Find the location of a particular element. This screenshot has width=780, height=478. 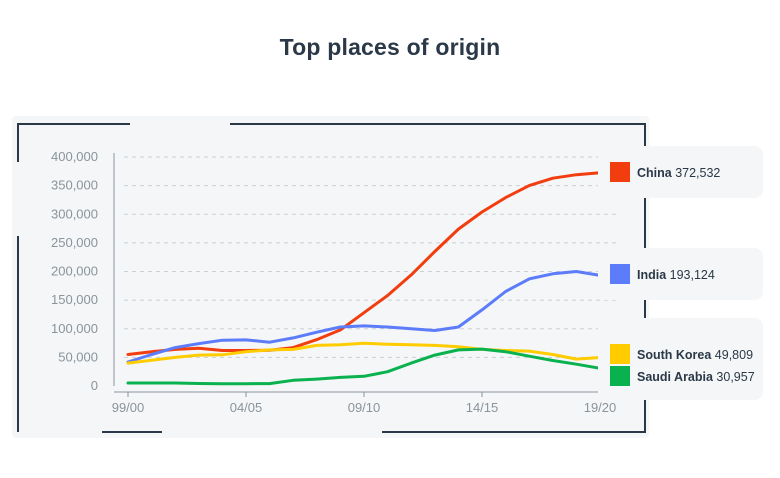

x-tick-label: 09/10 is located at coordinates (364, 407).